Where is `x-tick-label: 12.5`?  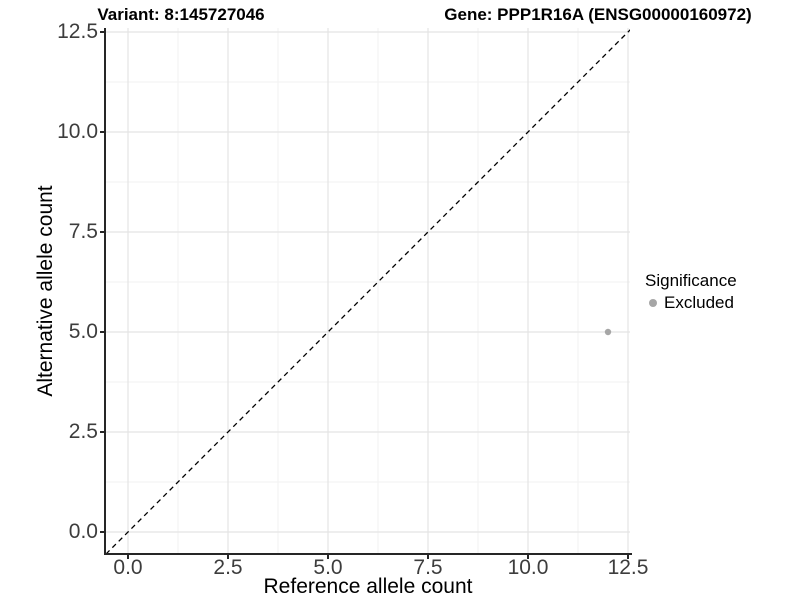
x-tick-label: 12.5 is located at coordinates (628, 567).